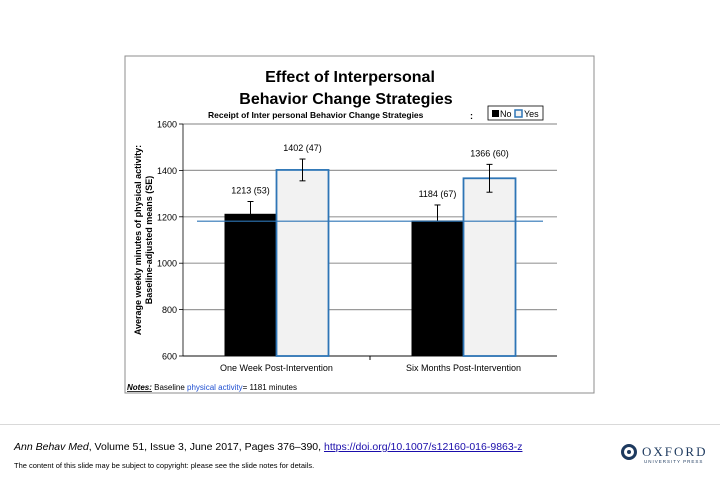  I want to click on data-label-yes-0: 1402 (47), so click(302, 148).